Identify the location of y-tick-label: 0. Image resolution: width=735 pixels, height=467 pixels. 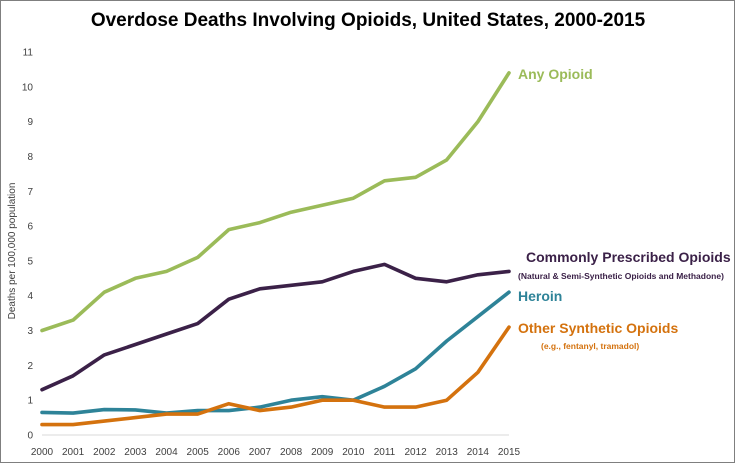
(30, 436).